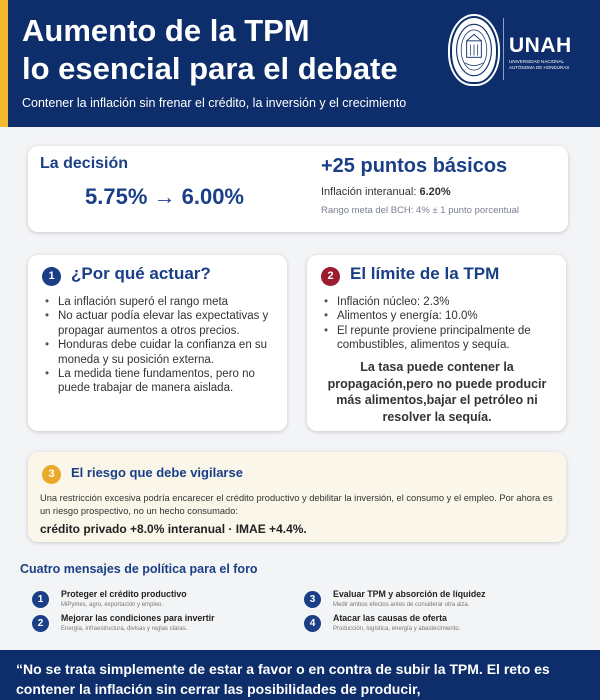 The width and height of the screenshot is (600, 700). I want to click on unah-logo: UNAH, so click(540, 45).